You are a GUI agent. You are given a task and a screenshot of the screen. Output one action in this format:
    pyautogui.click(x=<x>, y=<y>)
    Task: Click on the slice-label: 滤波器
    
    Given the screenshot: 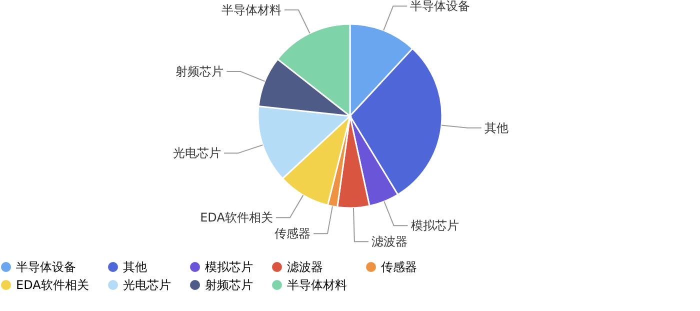 What is the action you would take?
    pyautogui.click(x=389, y=241)
    